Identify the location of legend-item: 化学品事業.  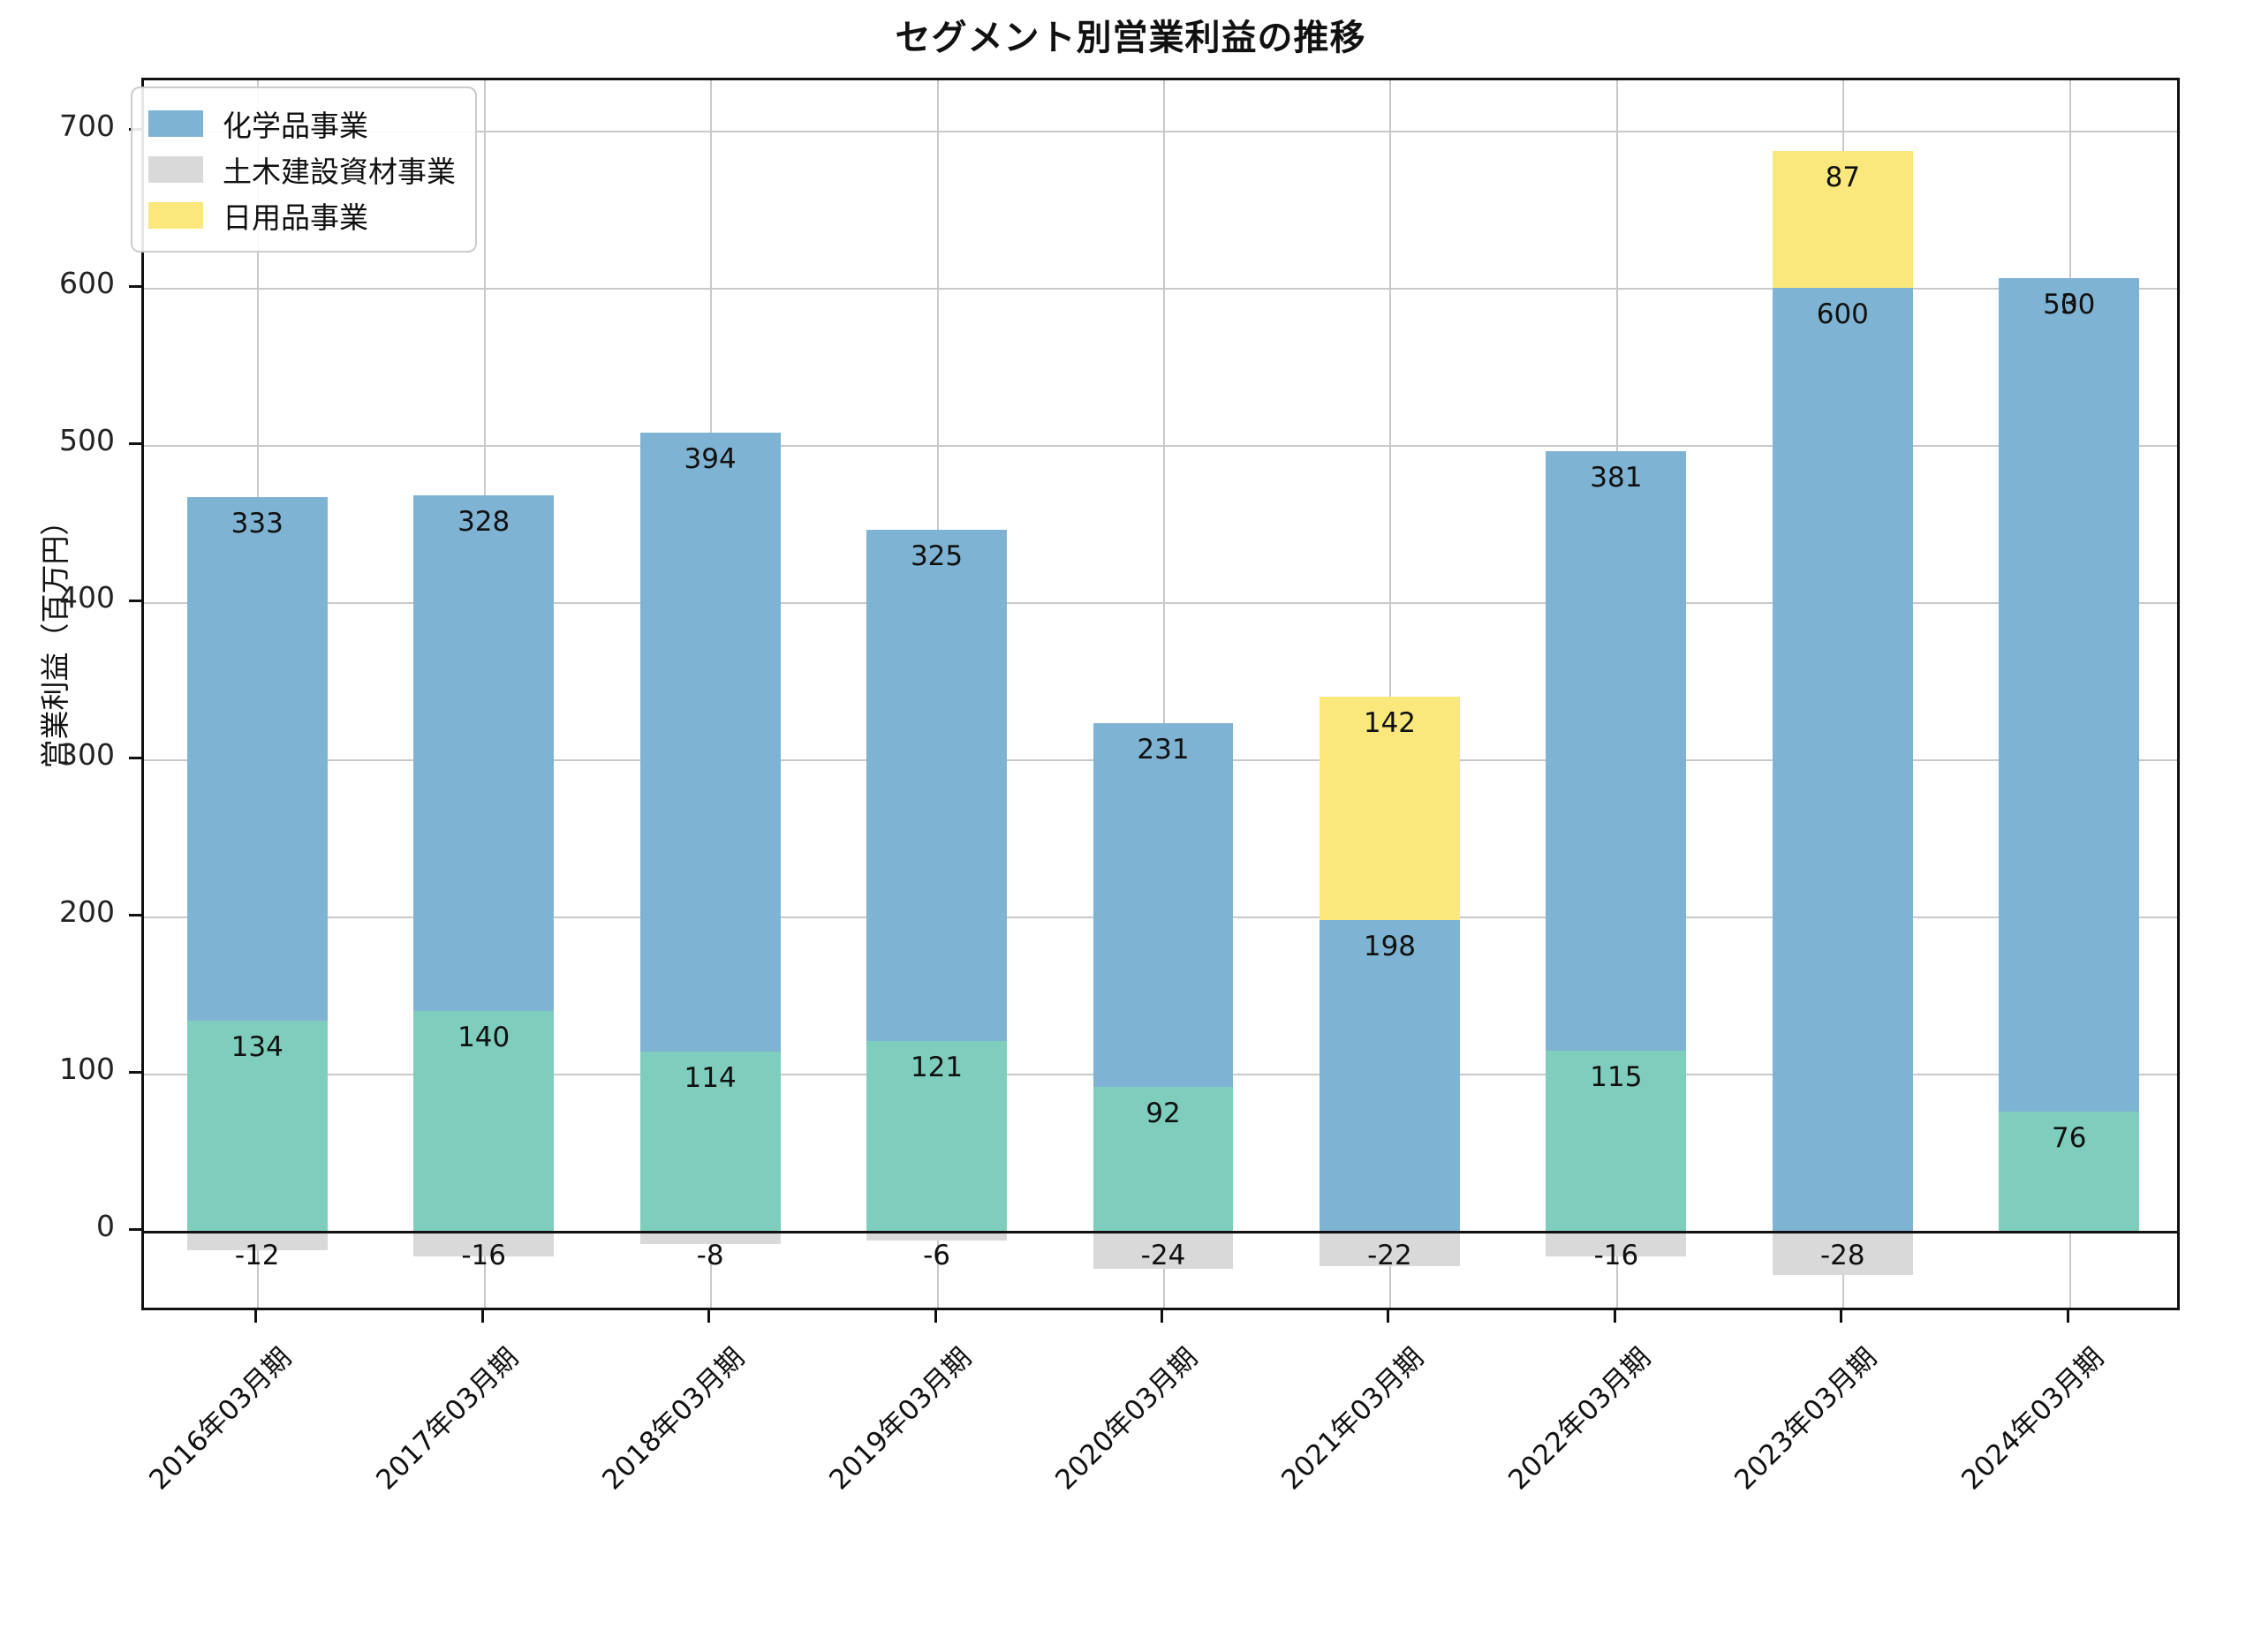
(302, 124).